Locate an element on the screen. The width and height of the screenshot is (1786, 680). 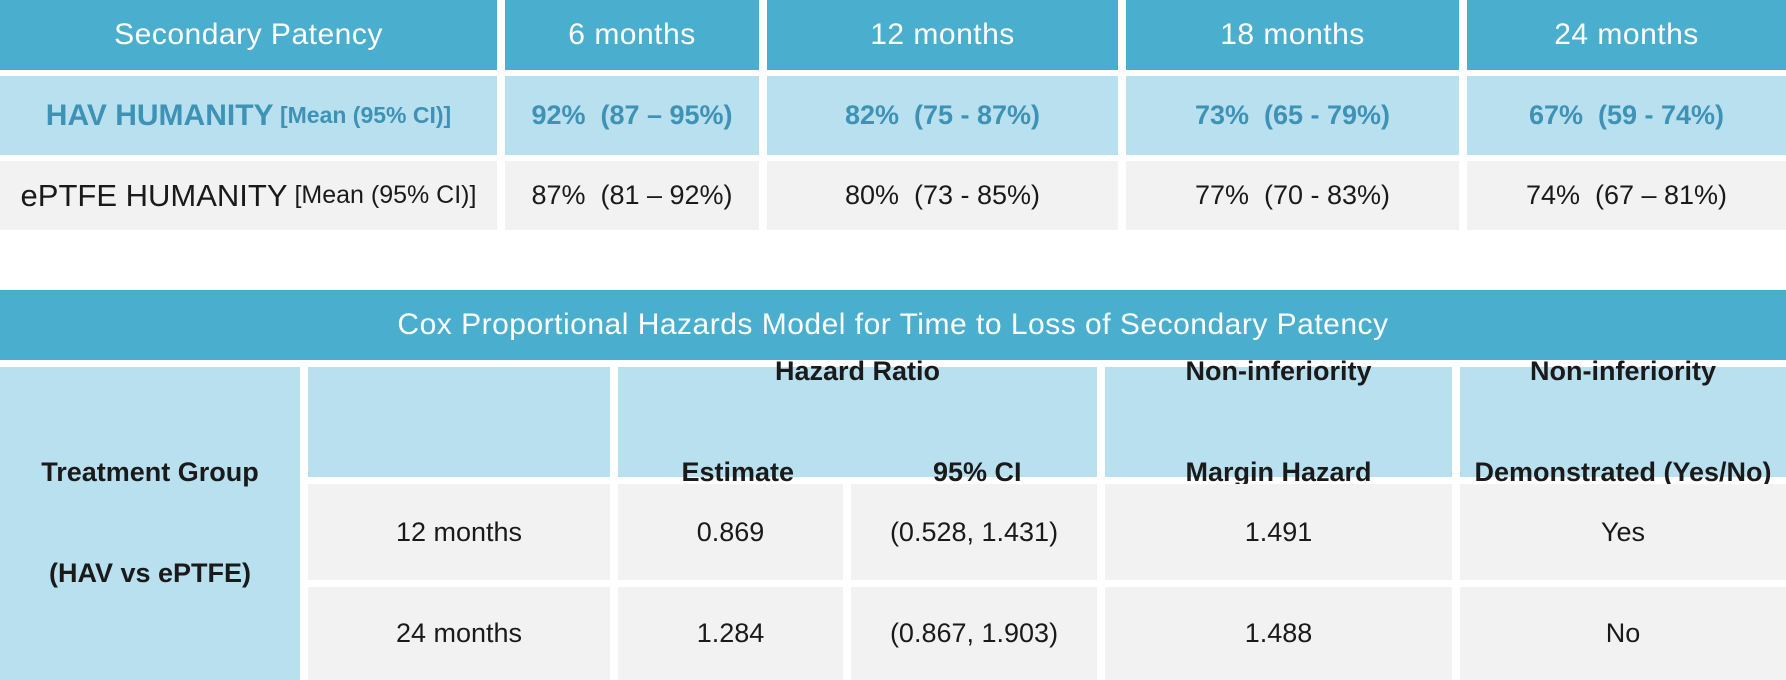
cox-blank-header-cell is located at coordinates (459, 422).